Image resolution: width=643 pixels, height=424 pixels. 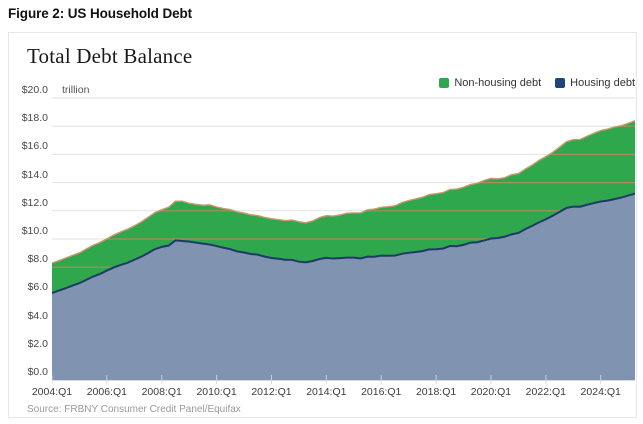 What do you see at coordinates (37, 372) in the screenshot?
I see `y-tick-label: $0.0` at bounding box center [37, 372].